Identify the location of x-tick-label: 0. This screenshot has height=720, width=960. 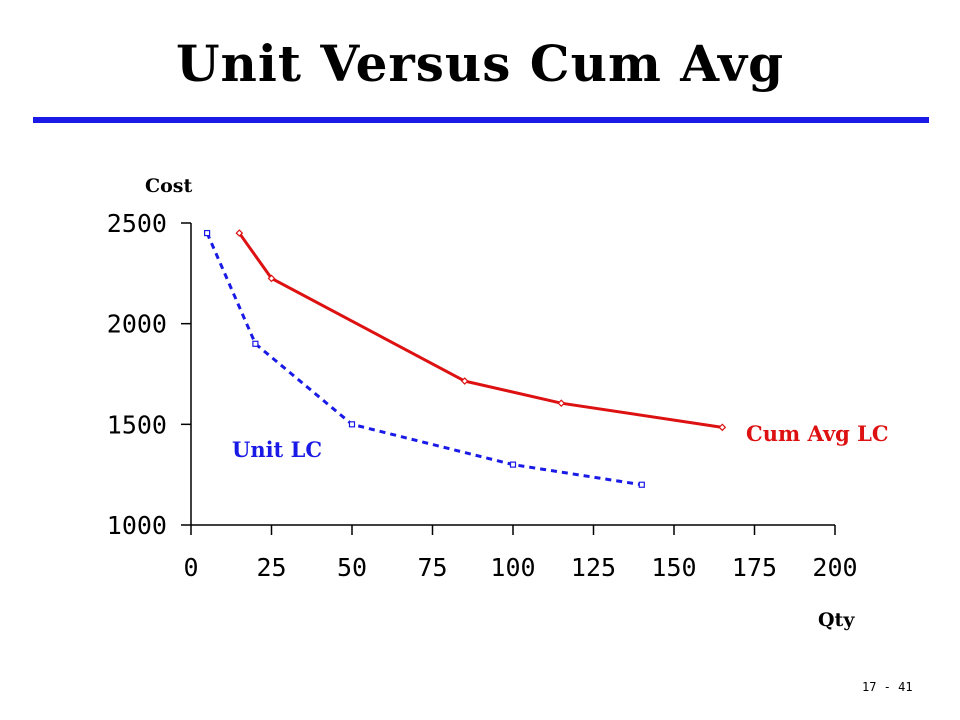
(190, 567).